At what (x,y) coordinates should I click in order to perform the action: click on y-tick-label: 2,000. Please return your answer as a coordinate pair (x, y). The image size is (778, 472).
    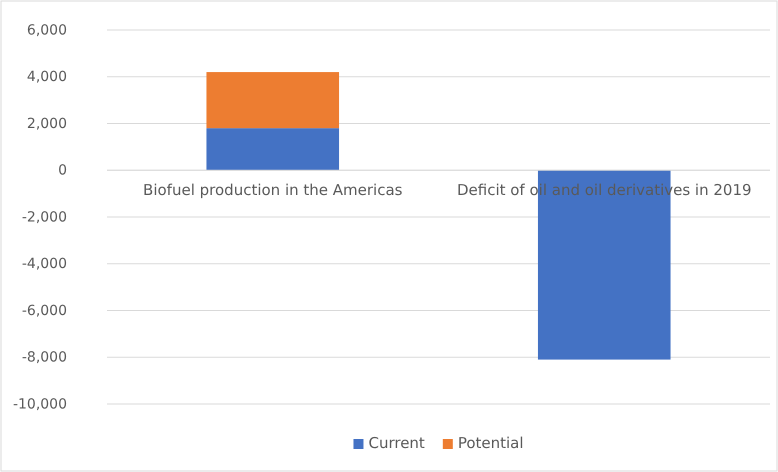
    Looking at the image, I should click on (46, 124).